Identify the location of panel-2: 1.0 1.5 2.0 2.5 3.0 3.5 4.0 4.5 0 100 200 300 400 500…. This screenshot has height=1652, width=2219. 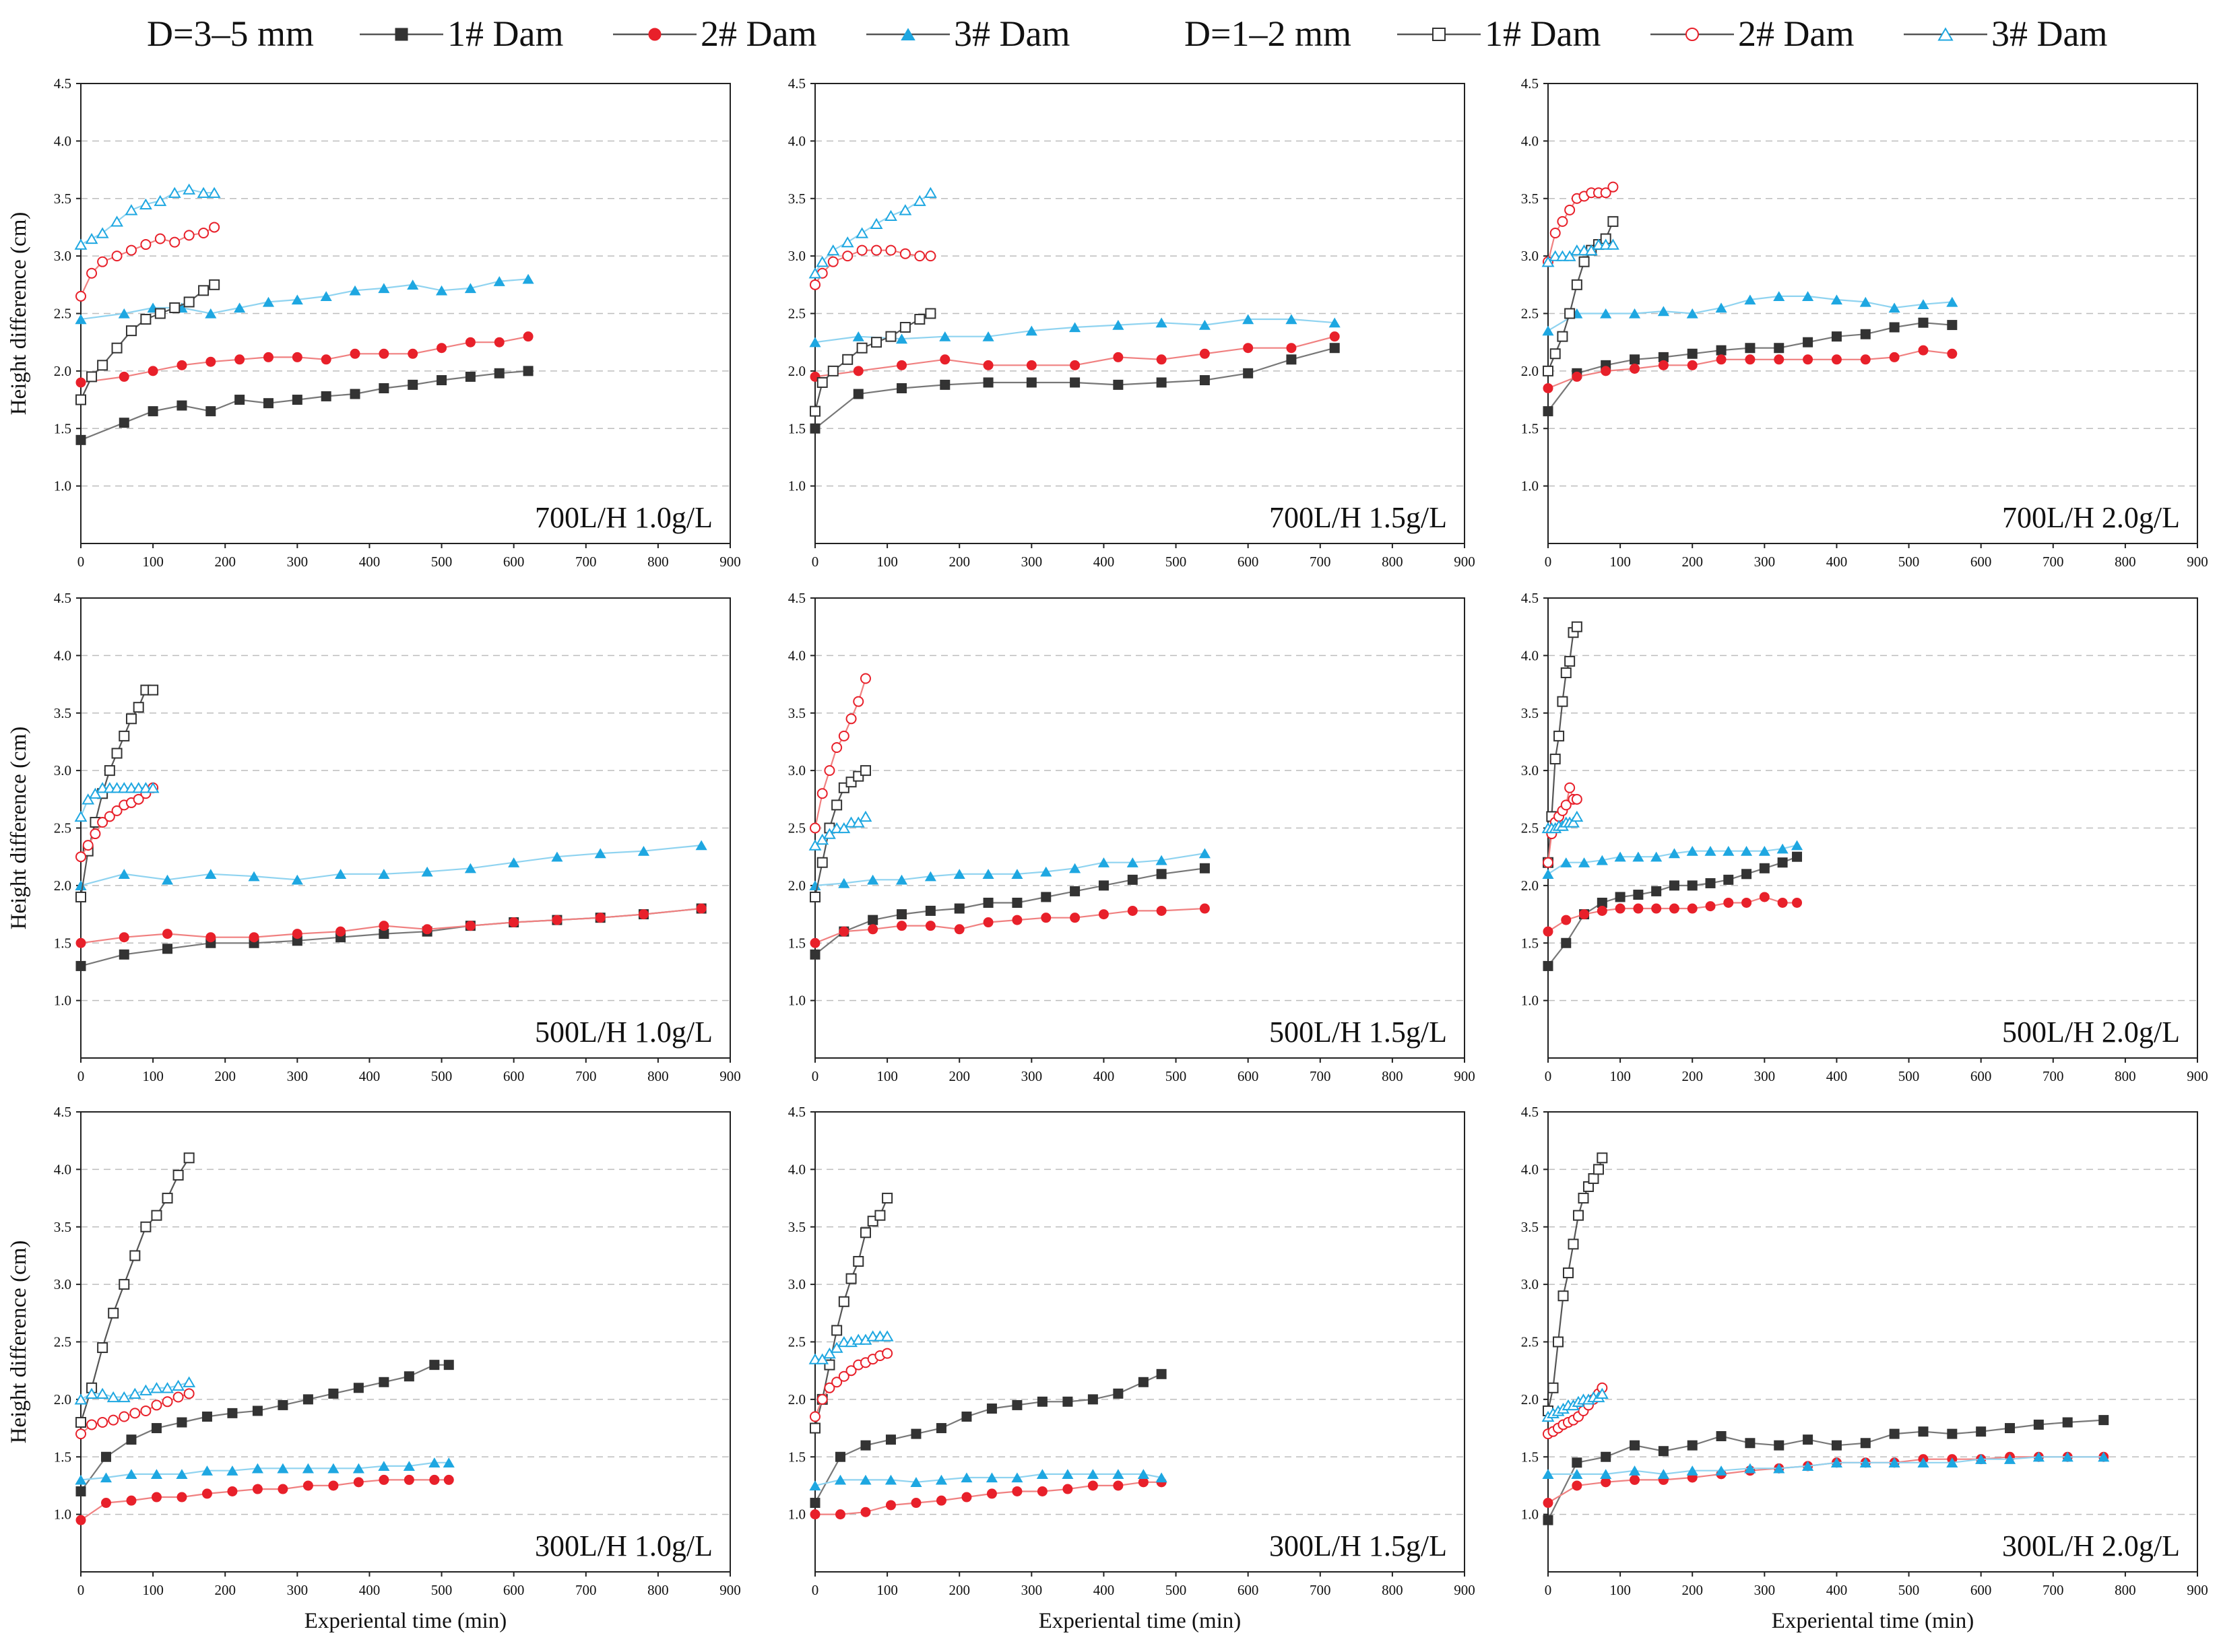
(1131, 322).